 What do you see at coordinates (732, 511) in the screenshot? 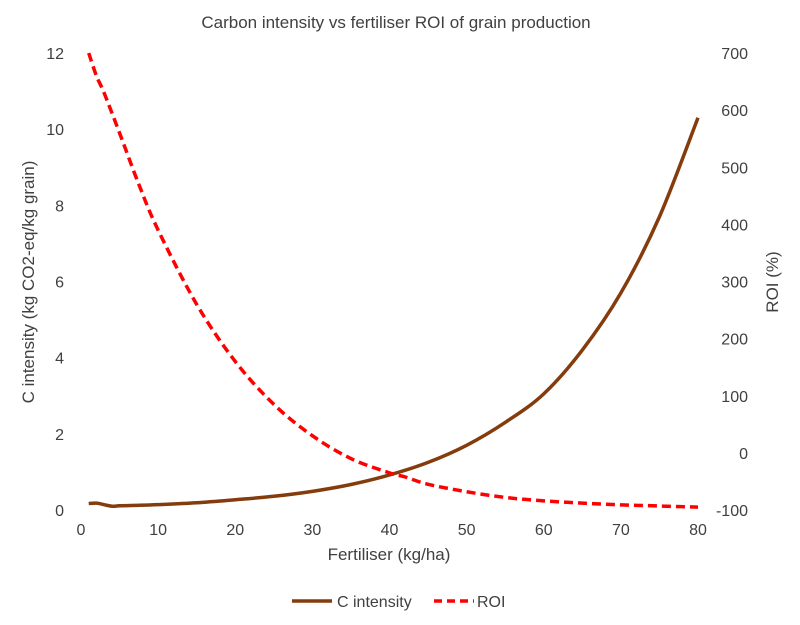
I see `y-right-tick-label: -100` at bounding box center [732, 511].